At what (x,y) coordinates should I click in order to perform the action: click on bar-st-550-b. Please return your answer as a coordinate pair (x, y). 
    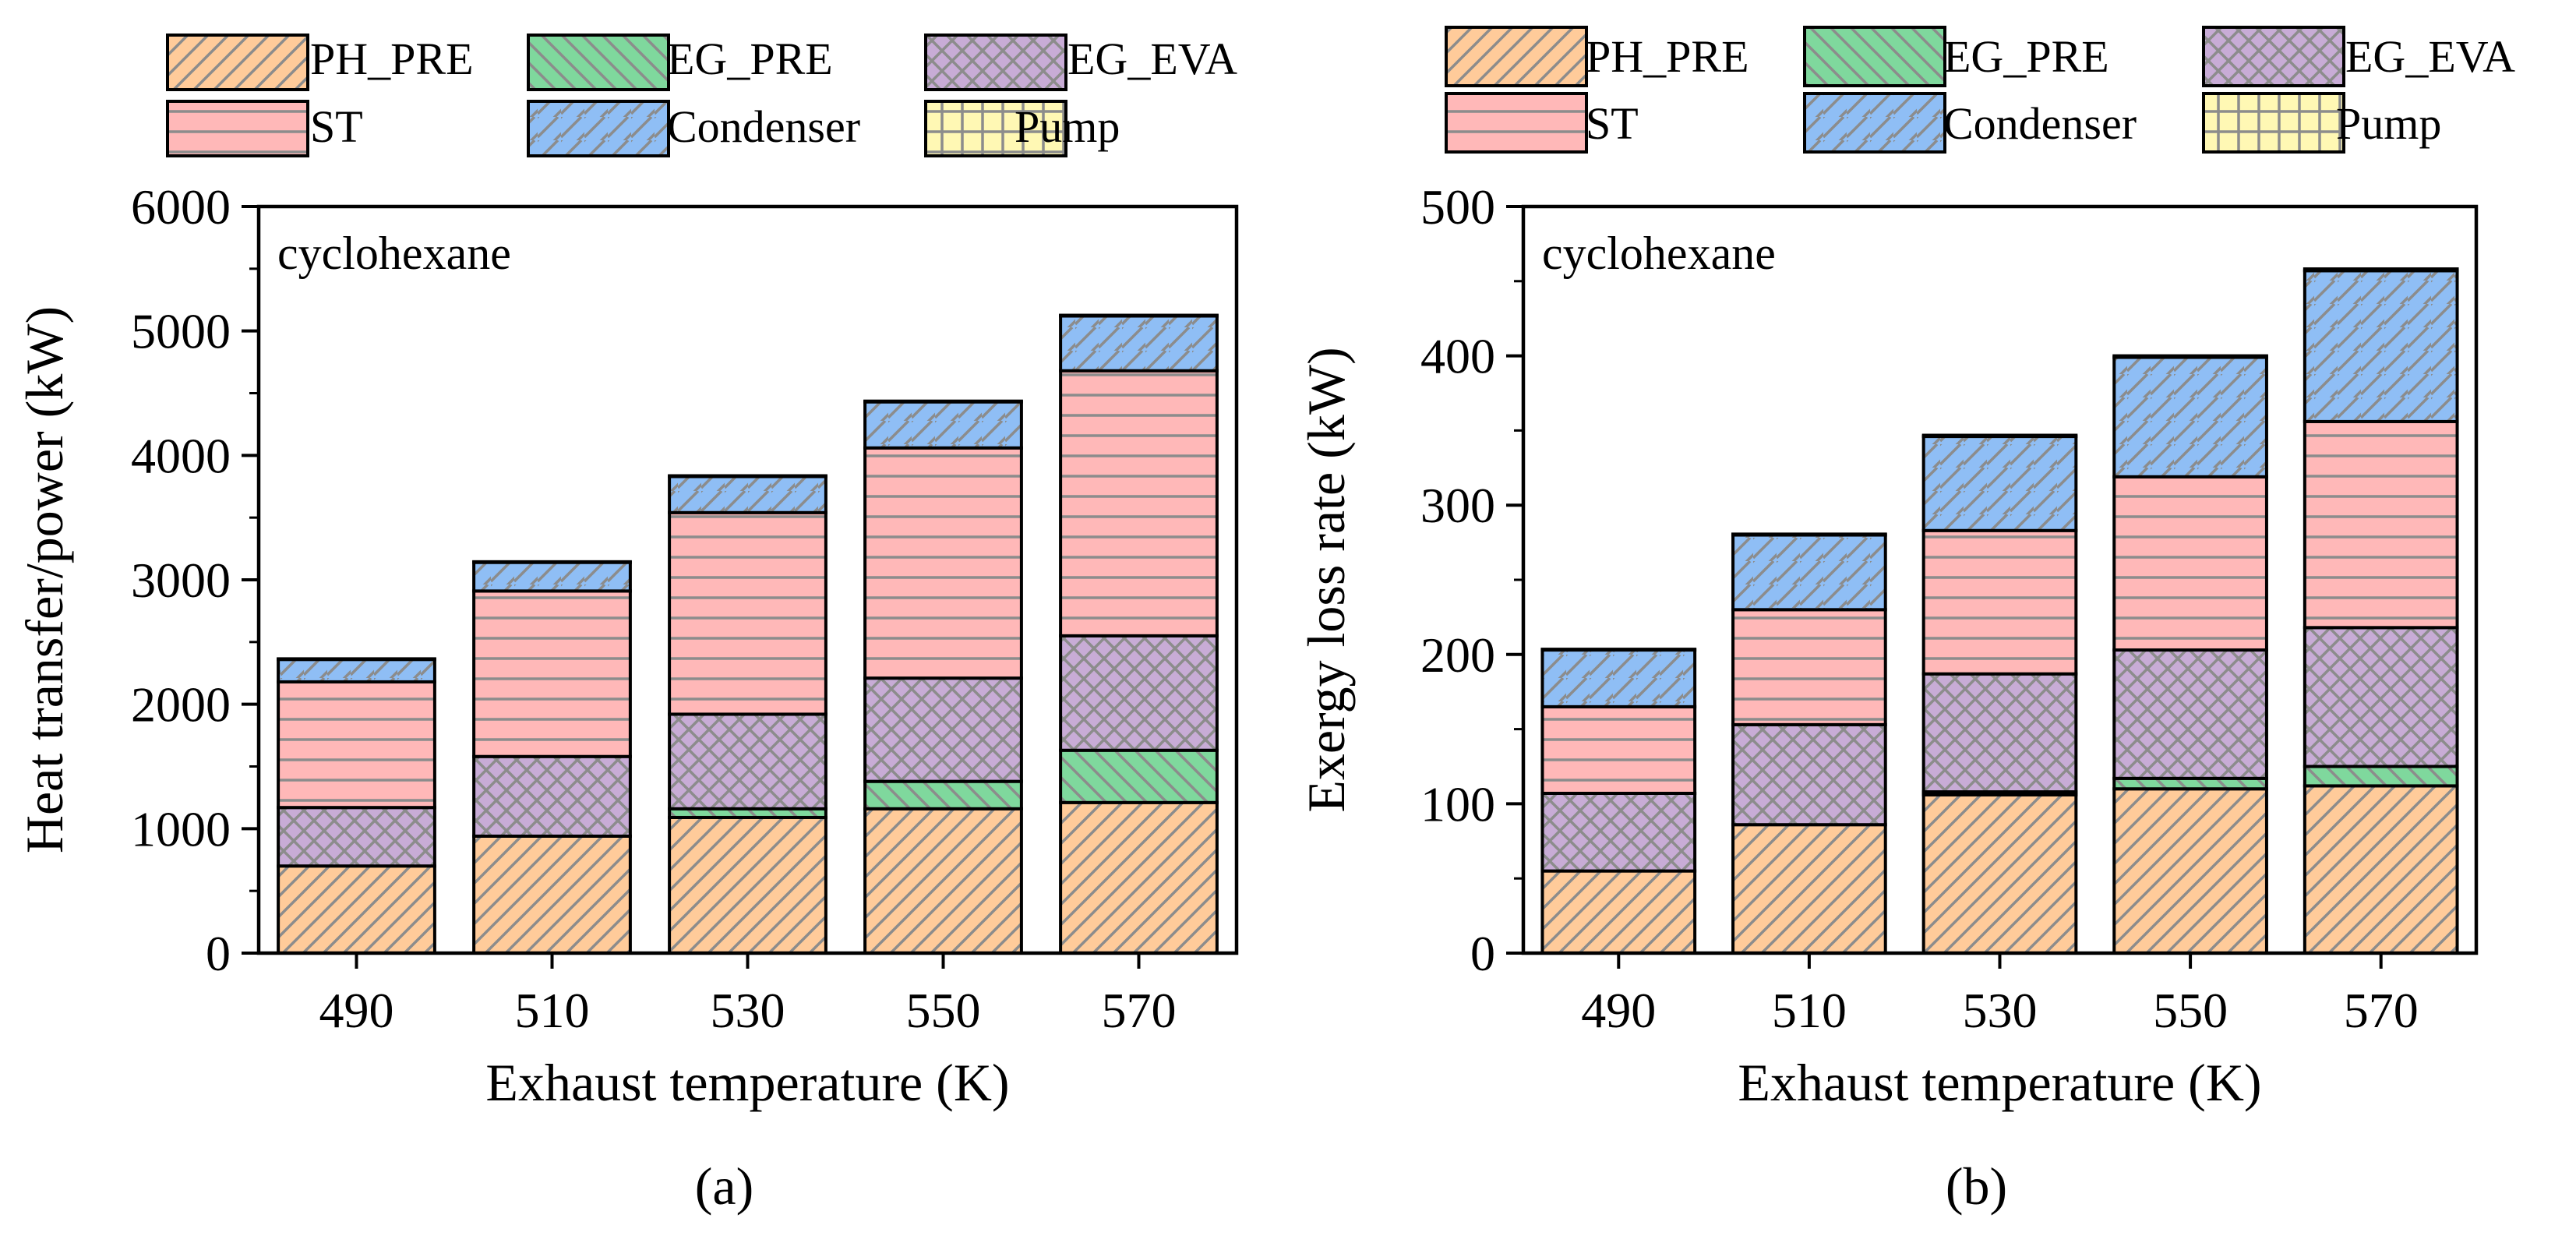
    Looking at the image, I should click on (2190, 563).